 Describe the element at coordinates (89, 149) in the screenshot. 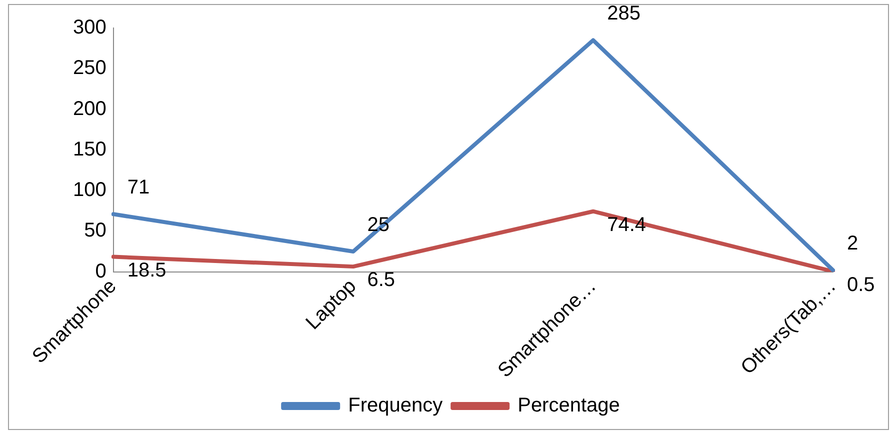

I see `y-tick-label: 150` at that location.